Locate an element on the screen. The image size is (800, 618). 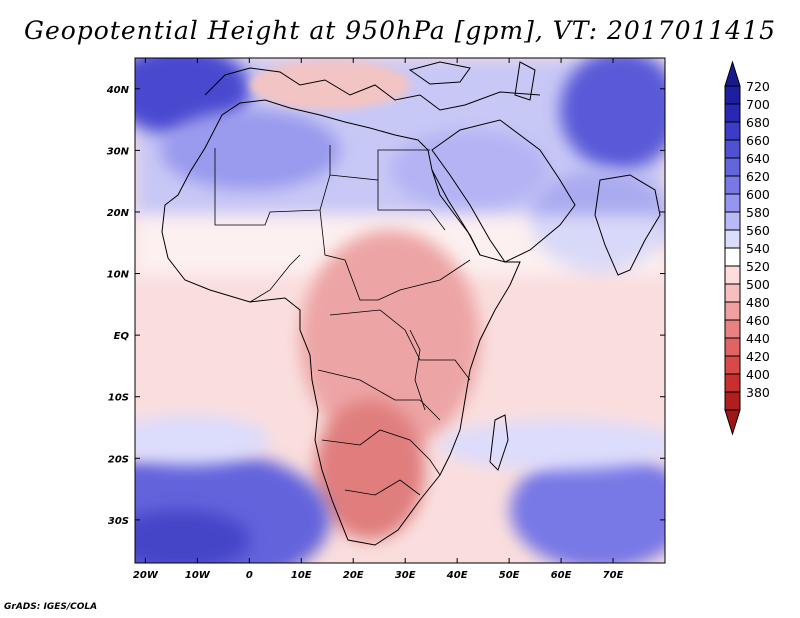
colorbar-level-label: 660 is located at coordinates (758, 140).